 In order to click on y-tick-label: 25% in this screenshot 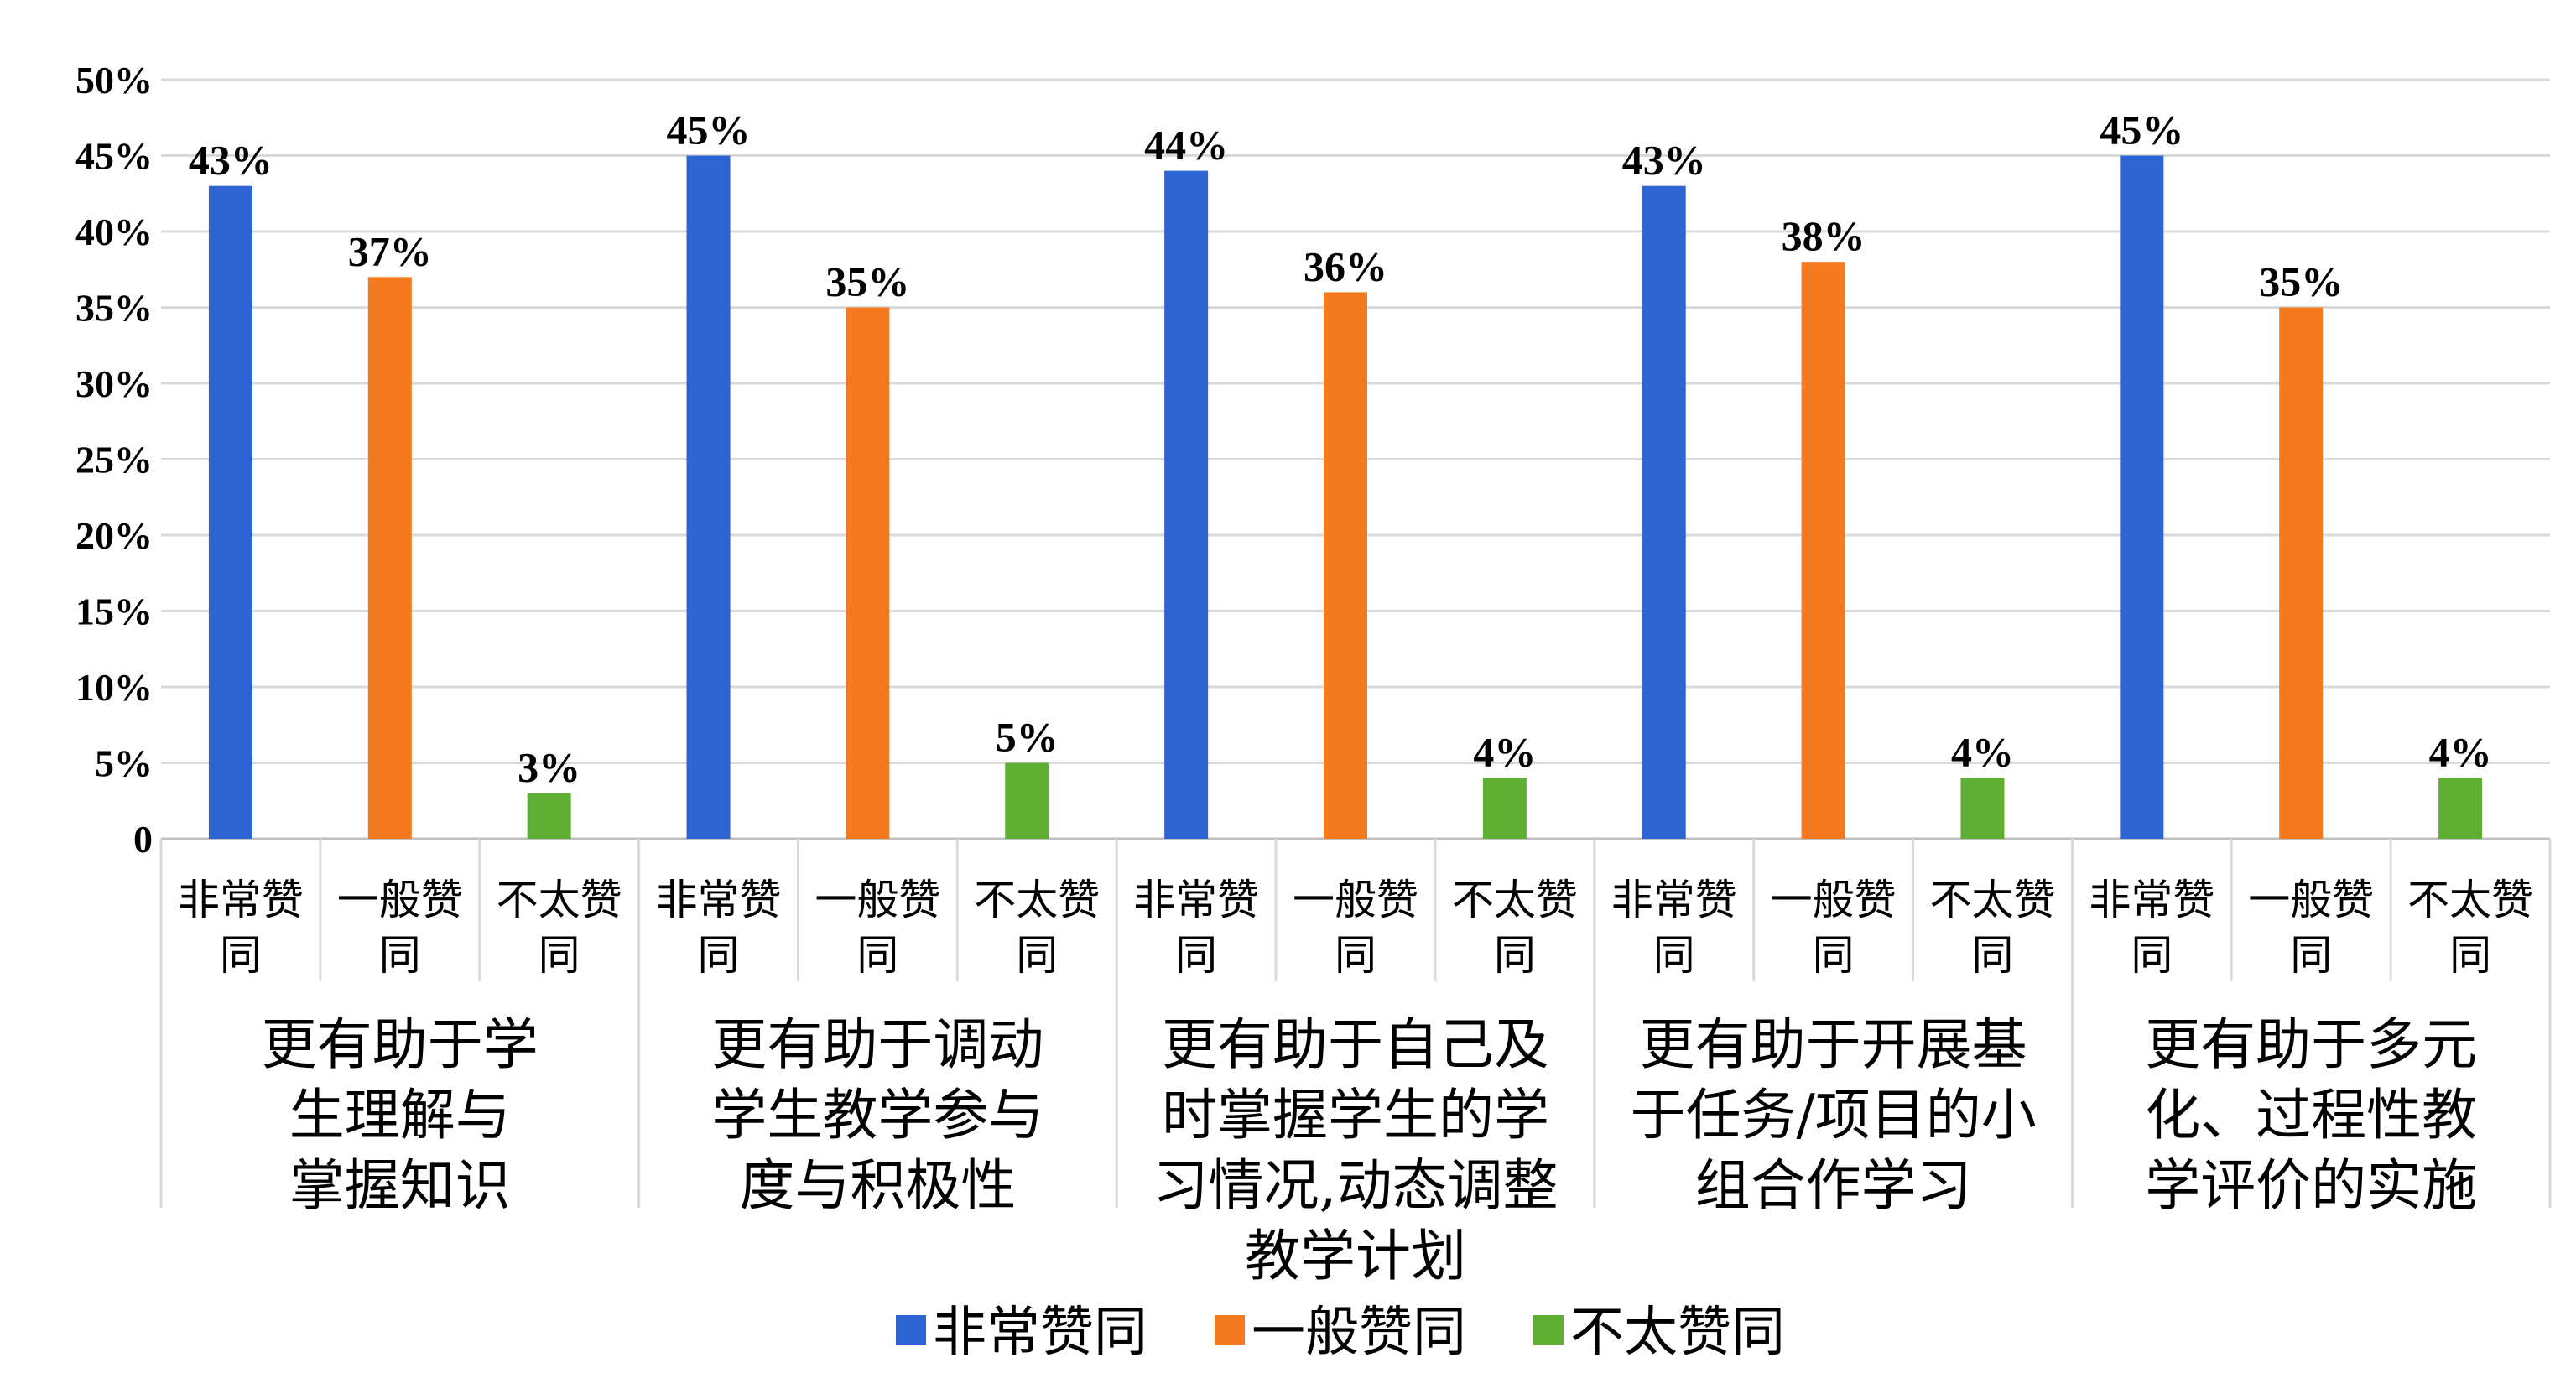, I will do `click(114, 460)`.